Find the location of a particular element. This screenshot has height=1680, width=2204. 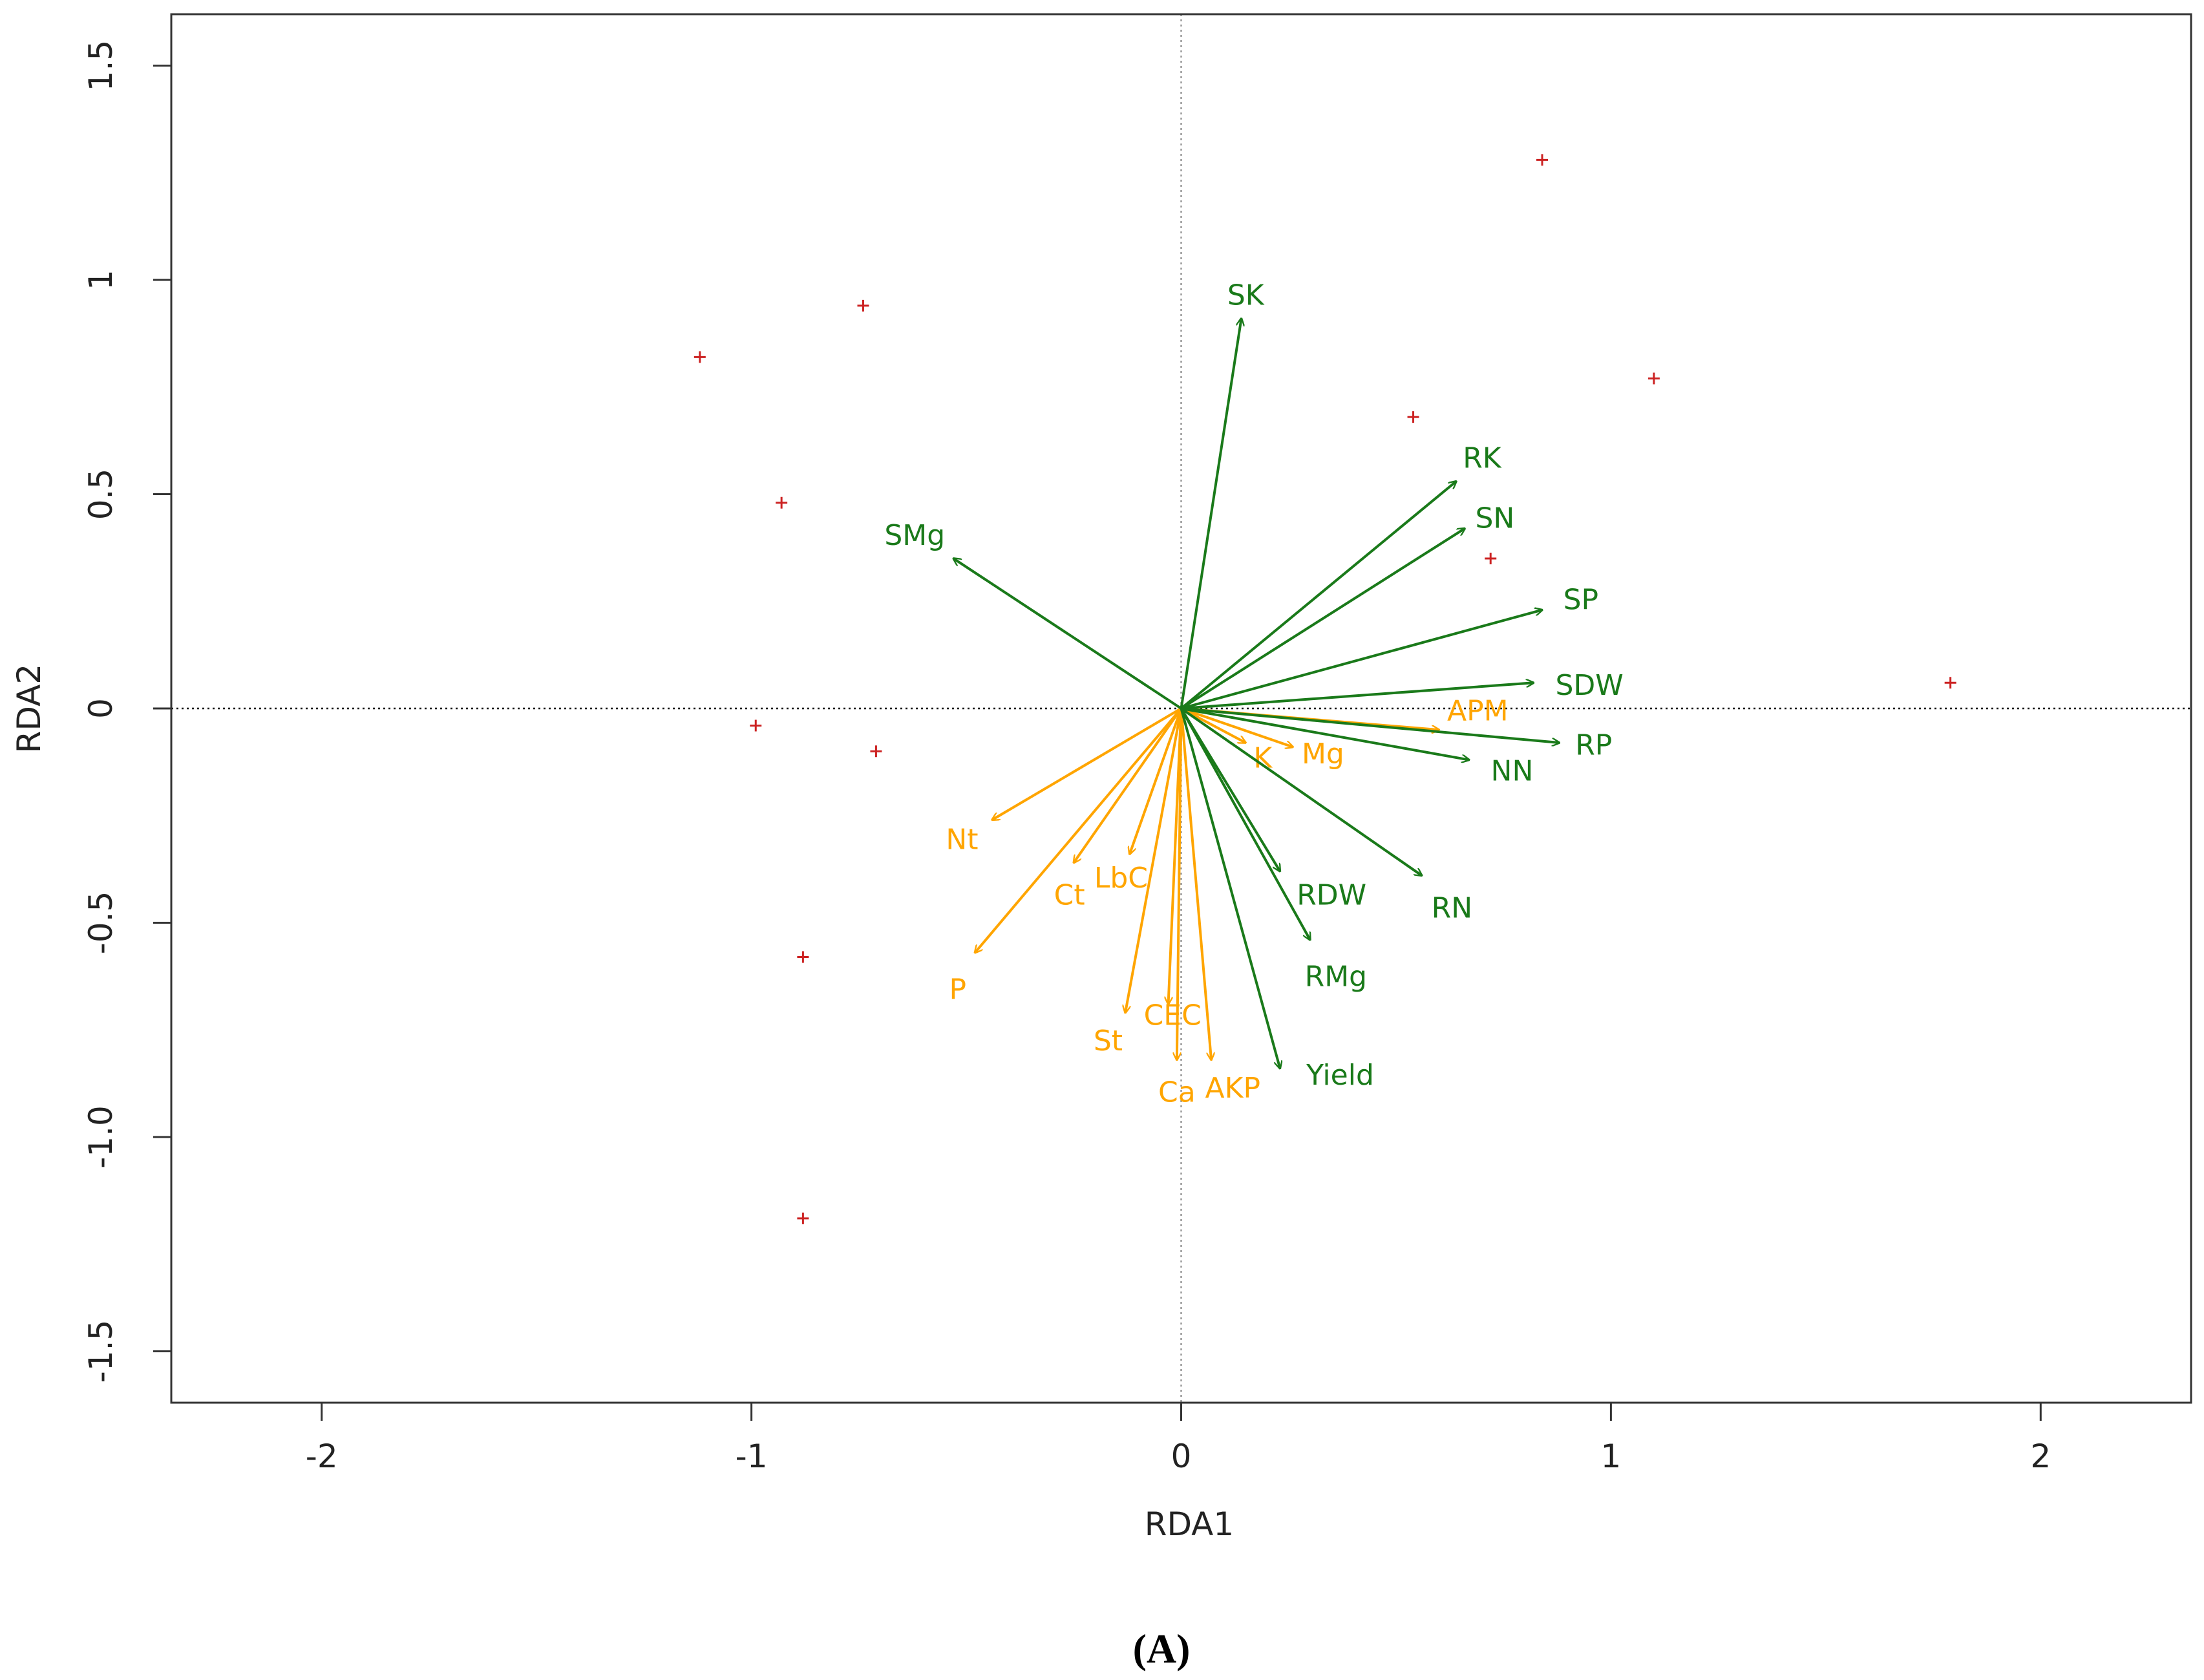

arrow-rn is located at coordinates (1301, 792).